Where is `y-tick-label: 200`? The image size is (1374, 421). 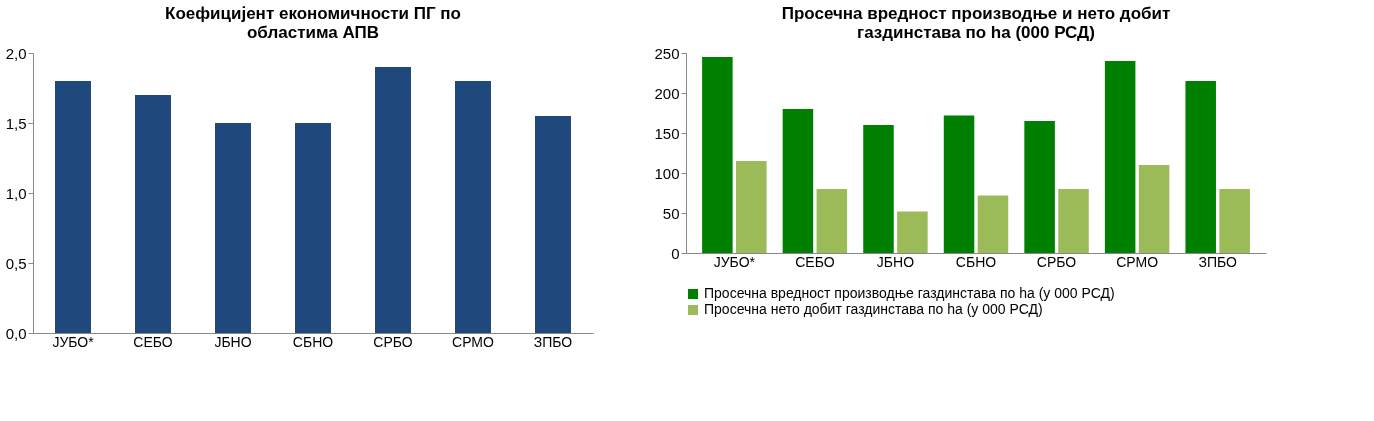
y-tick-label: 200 is located at coordinates (667, 93).